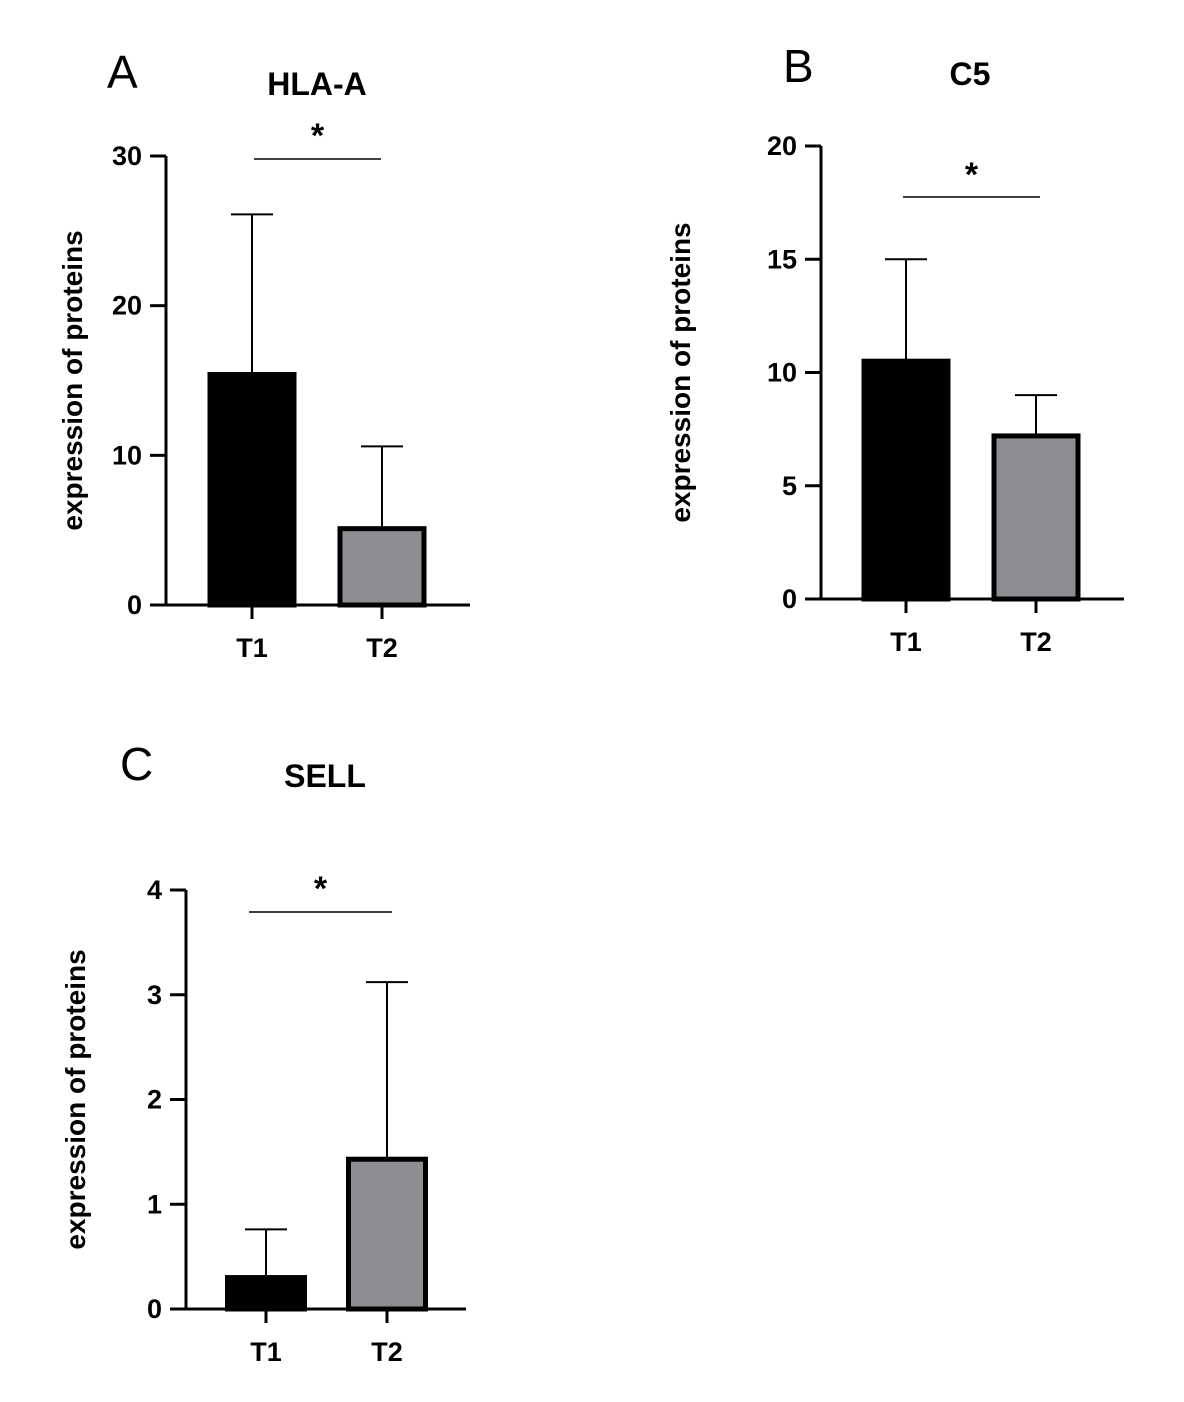 This screenshot has width=1184, height=1402. I want to click on chart-1-panel-letter: B, so click(798, 66).